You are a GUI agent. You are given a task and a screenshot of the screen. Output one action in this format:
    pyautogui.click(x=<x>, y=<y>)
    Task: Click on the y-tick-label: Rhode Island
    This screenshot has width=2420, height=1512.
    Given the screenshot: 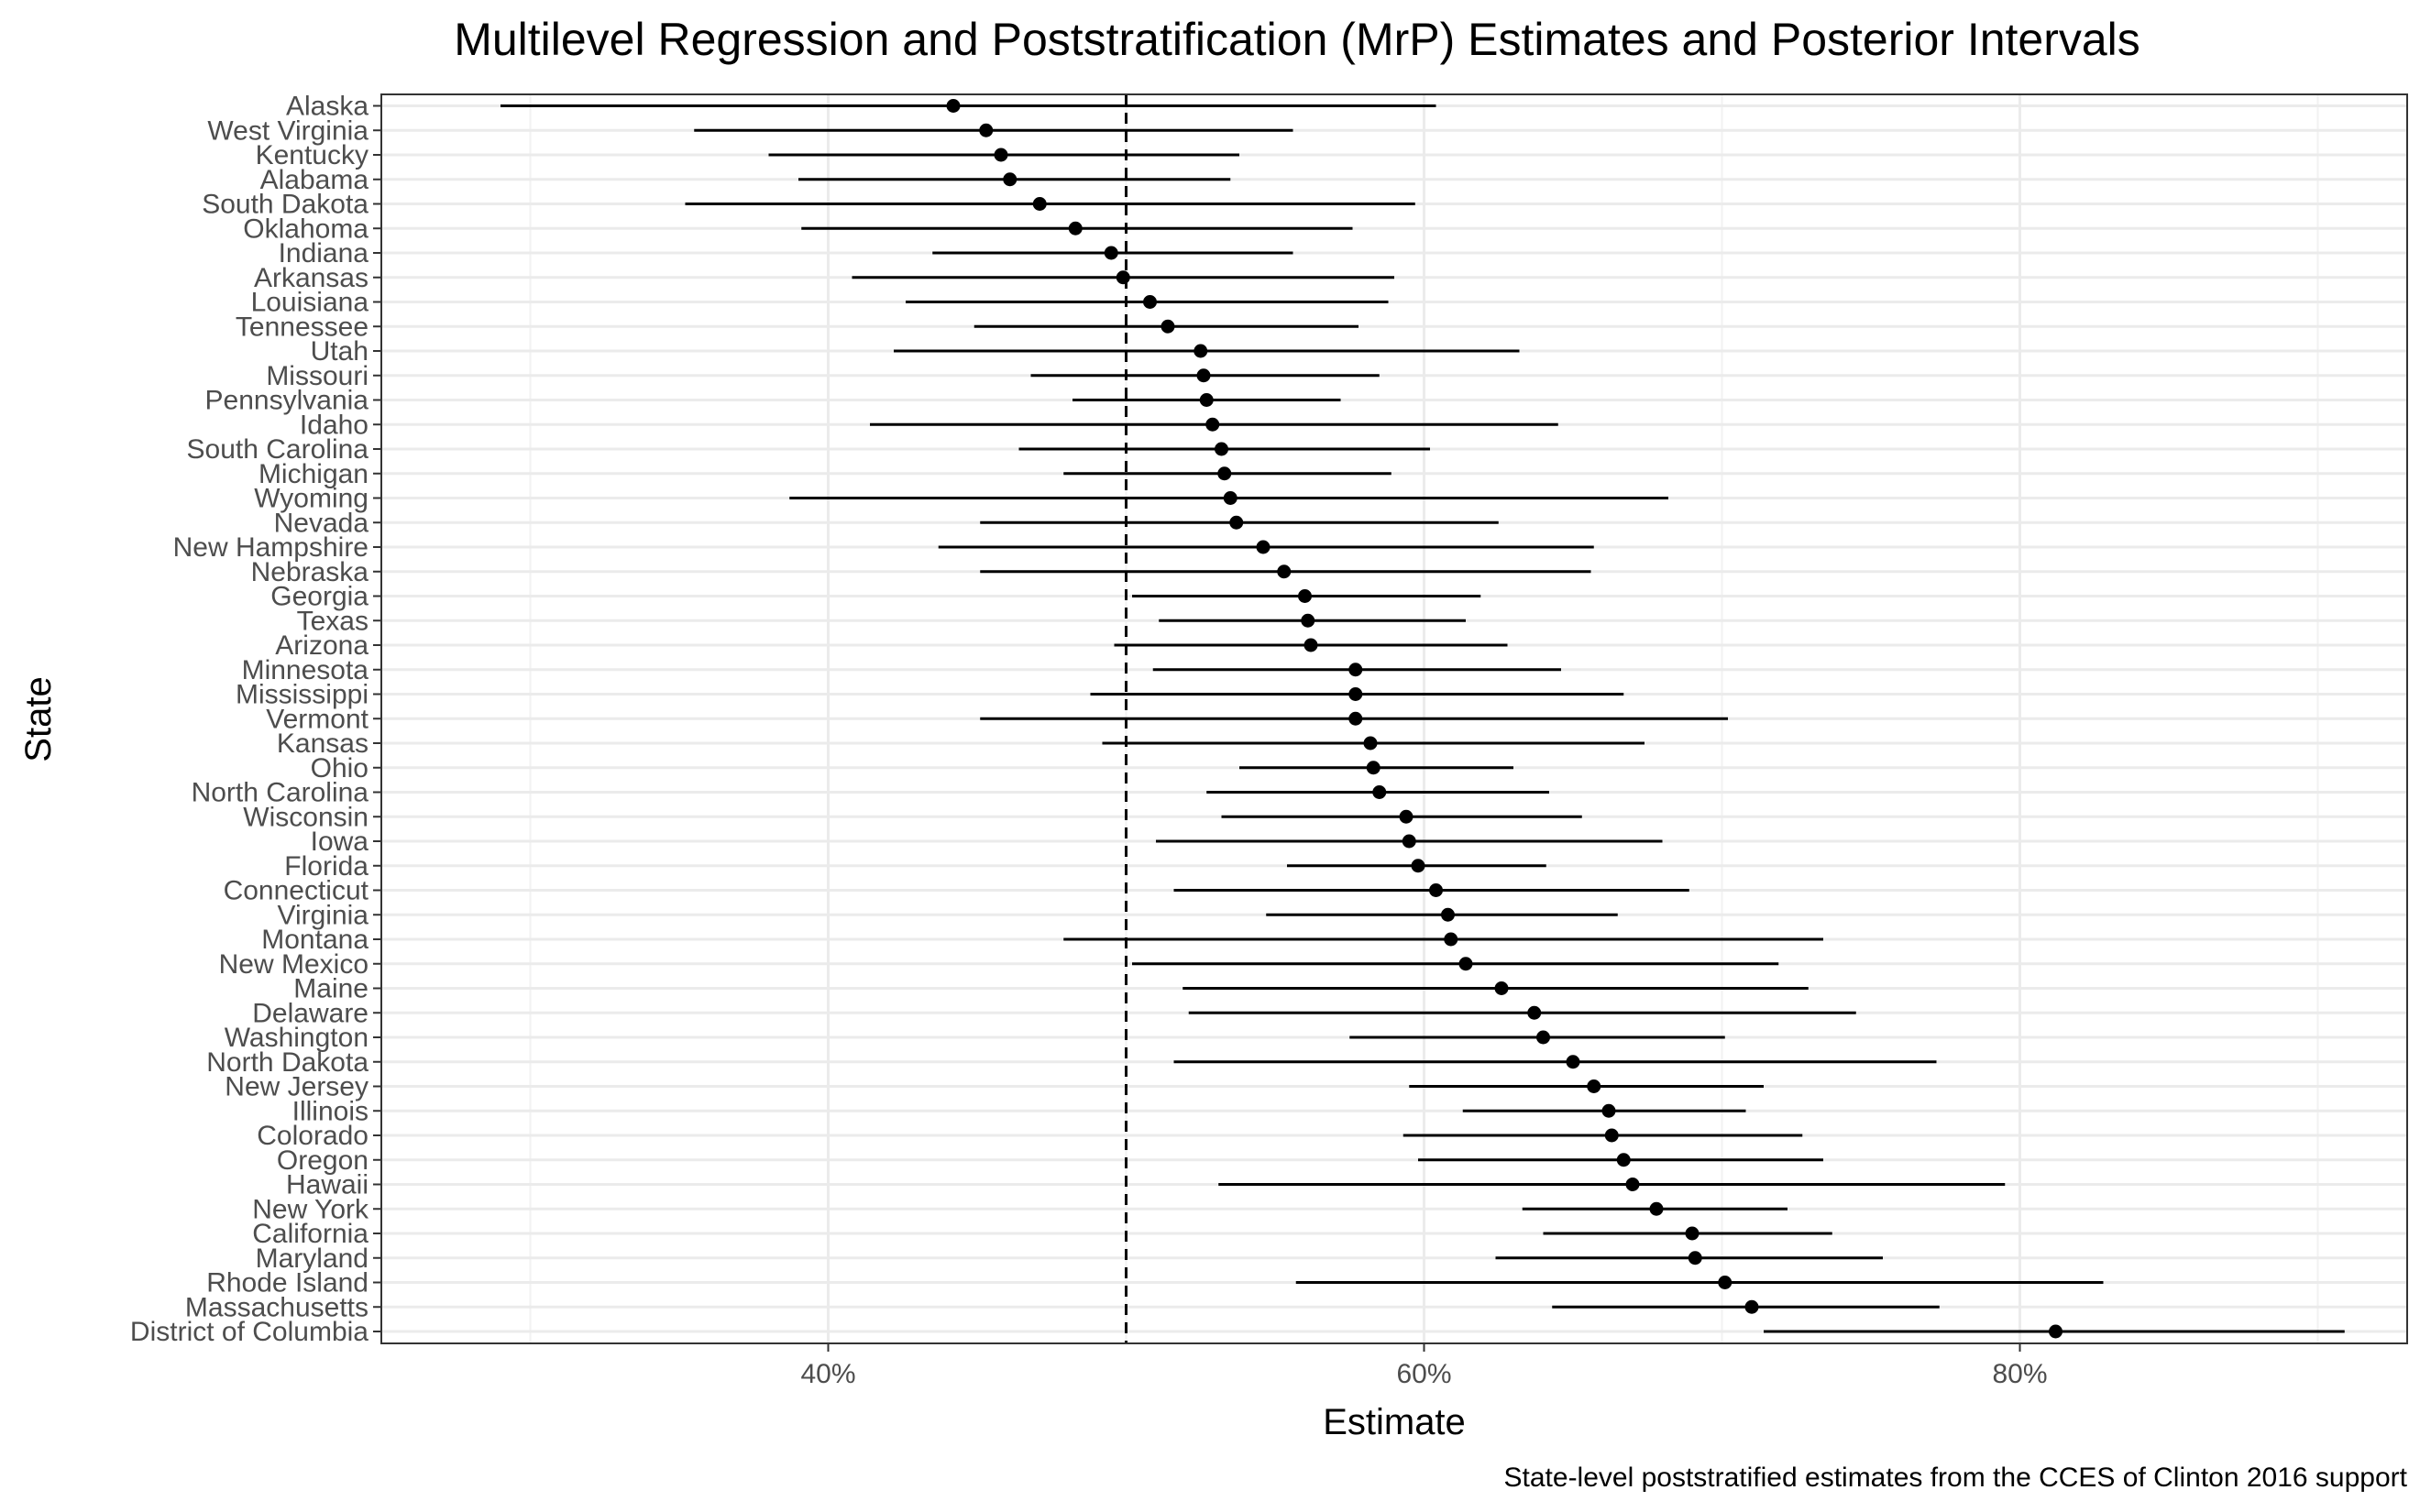 What is the action you would take?
    pyautogui.click(x=287, y=1283)
    